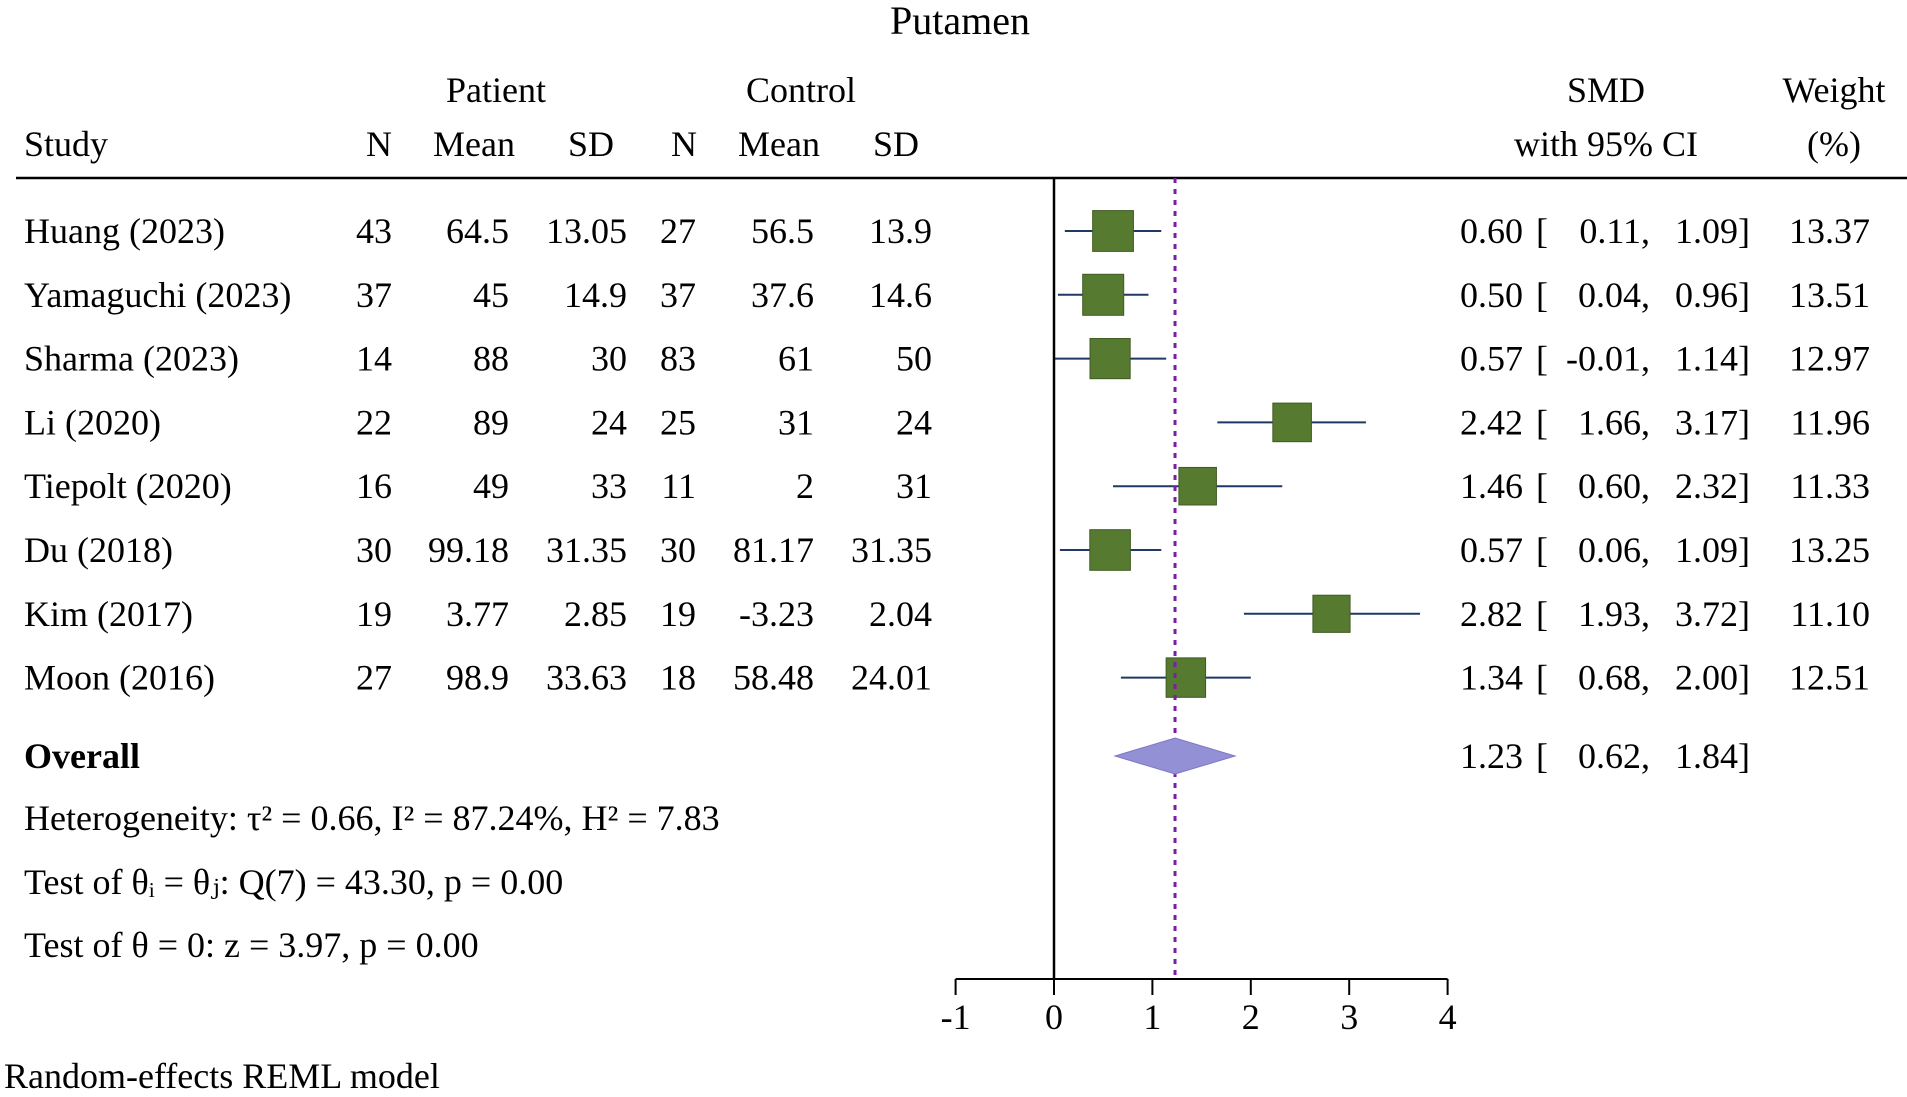 This screenshot has height=1097, width=1907. I want to click on x-tick-label: -1, so click(956, 1017).